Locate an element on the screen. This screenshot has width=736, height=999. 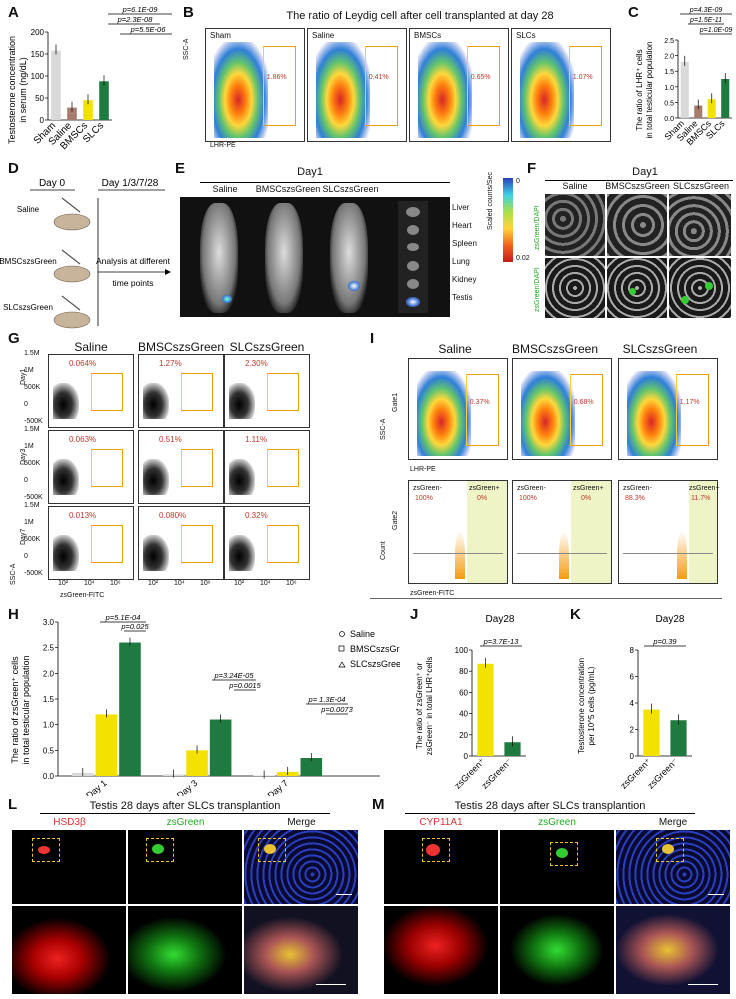
syringe-icon is located at coordinates (71, 254).